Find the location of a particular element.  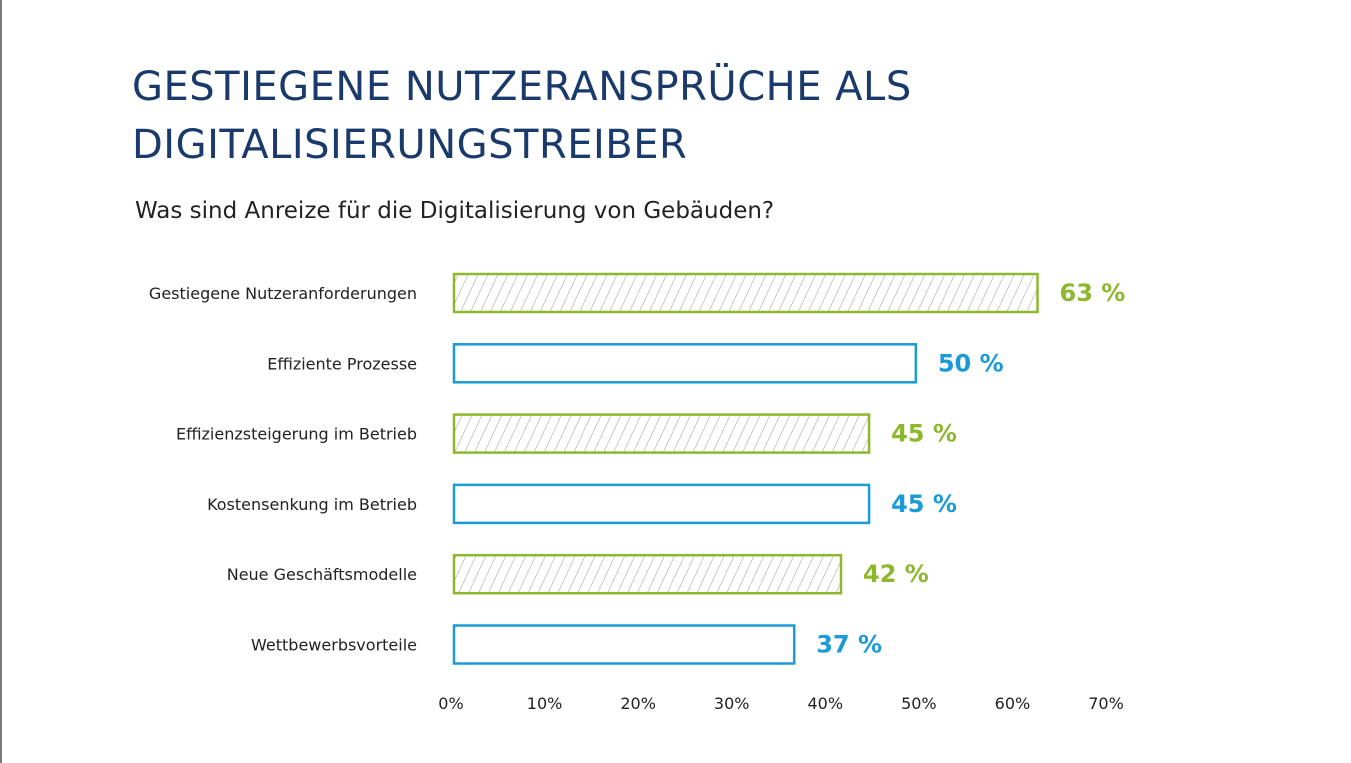

x-tick-label: 60% is located at coordinates (1013, 703).